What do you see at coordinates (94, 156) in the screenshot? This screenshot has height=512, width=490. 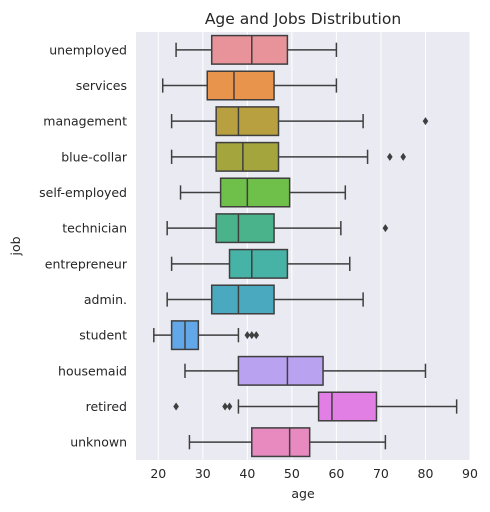 I see `y-tick-label: blue-collar` at bounding box center [94, 156].